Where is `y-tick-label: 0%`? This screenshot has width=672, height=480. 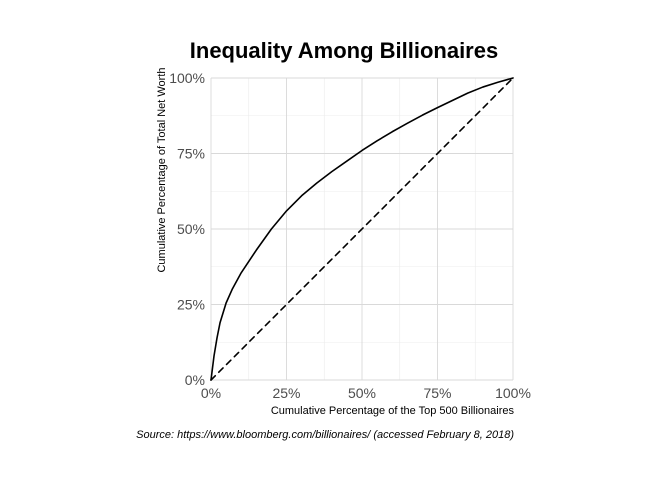 y-tick-label: 0% is located at coordinates (195, 380).